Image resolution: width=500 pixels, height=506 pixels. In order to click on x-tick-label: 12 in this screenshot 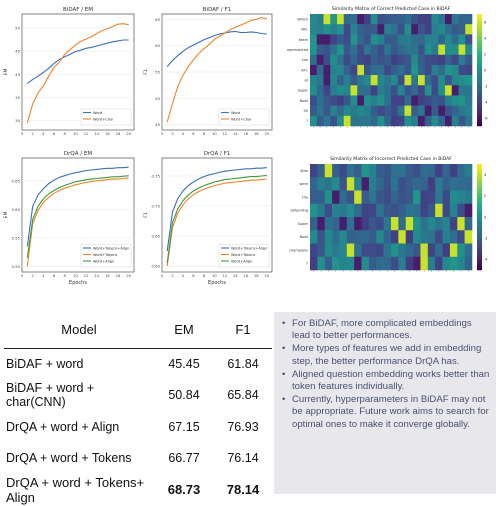, I will do `click(225, 134)`.